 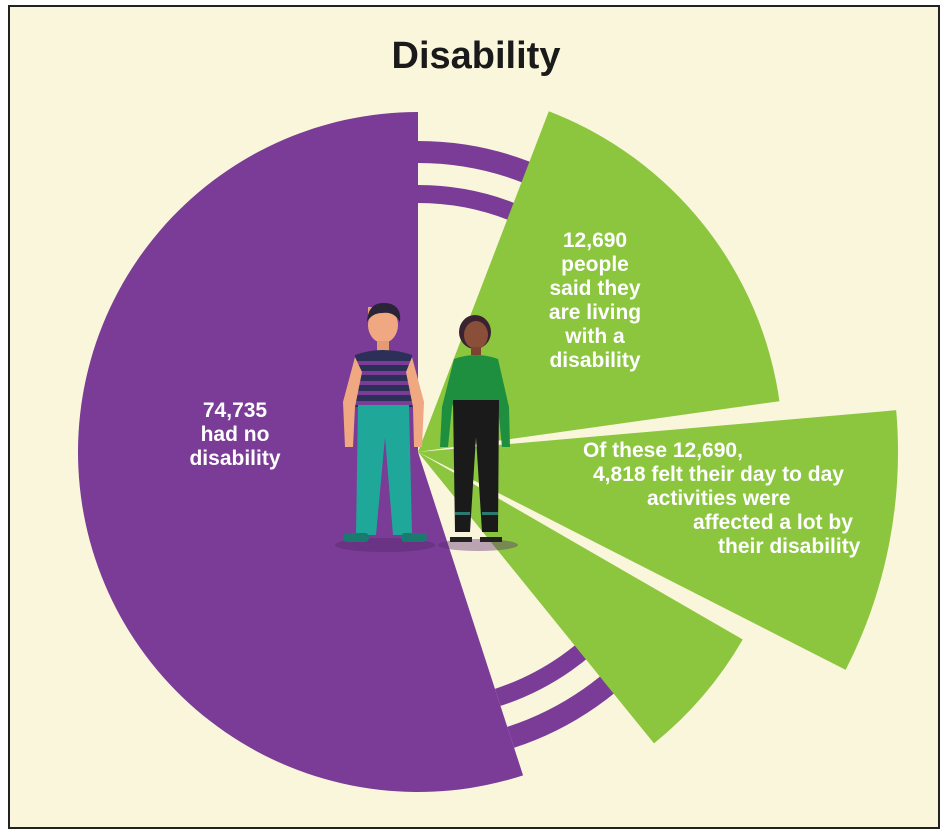 I want to click on disability-text-line: disability, so click(x=595, y=360).